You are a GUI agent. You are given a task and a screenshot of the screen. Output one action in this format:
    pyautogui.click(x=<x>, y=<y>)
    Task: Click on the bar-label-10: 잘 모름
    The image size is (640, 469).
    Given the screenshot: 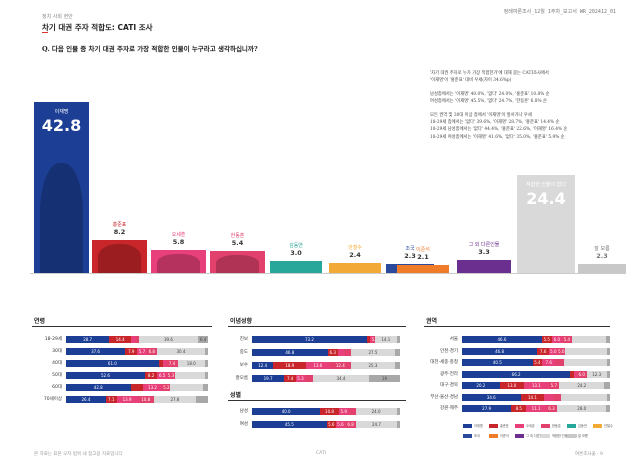 What is the action you would take?
    pyautogui.click(x=602, y=248)
    